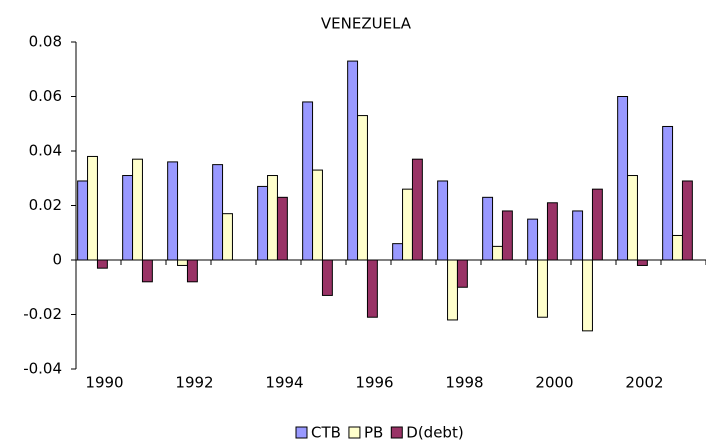 Image resolution: width=706 pixels, height=448 pixels. What do you see at coordinates (45, 96) in the screenshot?
I see `y-tick-label: 0.06` at bounding box center [45, 96].